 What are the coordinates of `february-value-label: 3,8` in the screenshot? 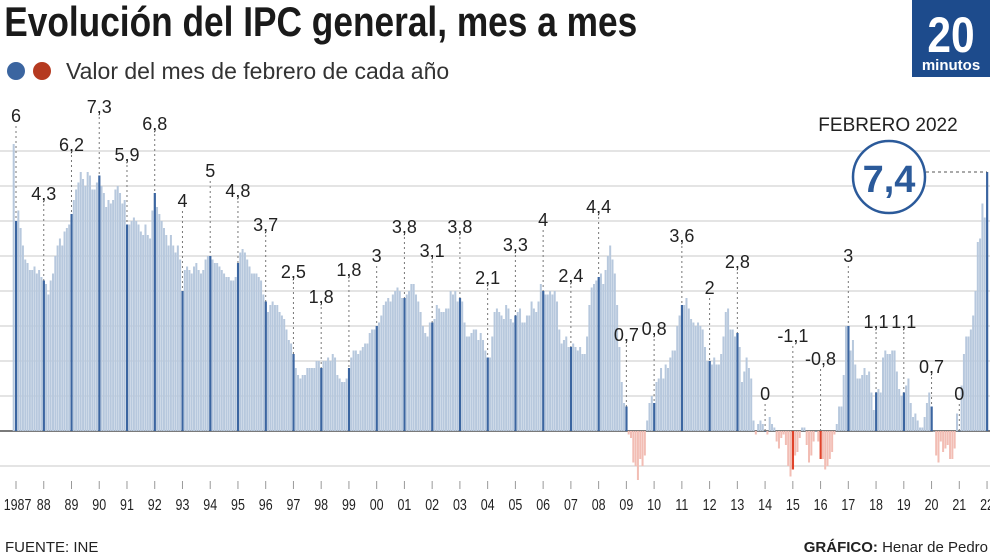 It's located at (459, 227).